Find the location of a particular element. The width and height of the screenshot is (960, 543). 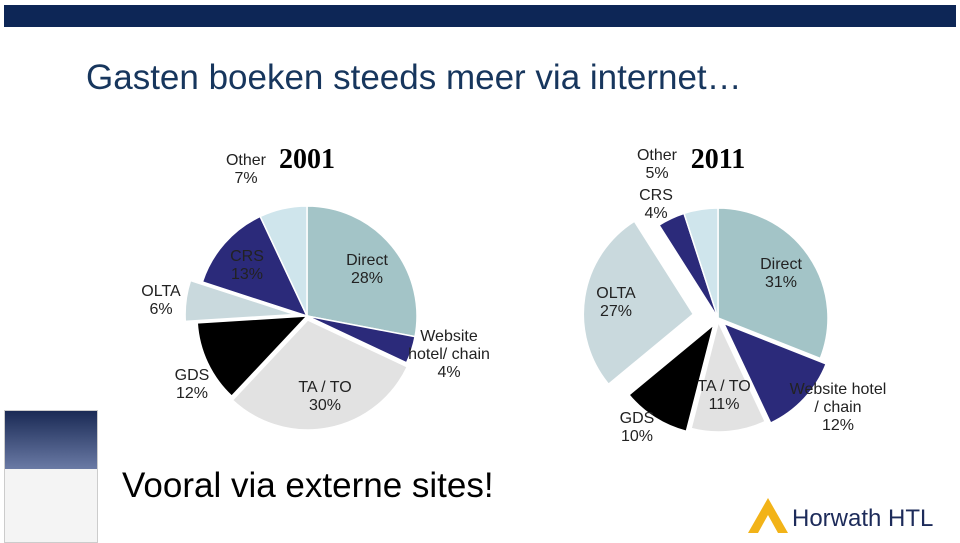

slice-label: TA / TO 30% is located at coordinates (325, 397).